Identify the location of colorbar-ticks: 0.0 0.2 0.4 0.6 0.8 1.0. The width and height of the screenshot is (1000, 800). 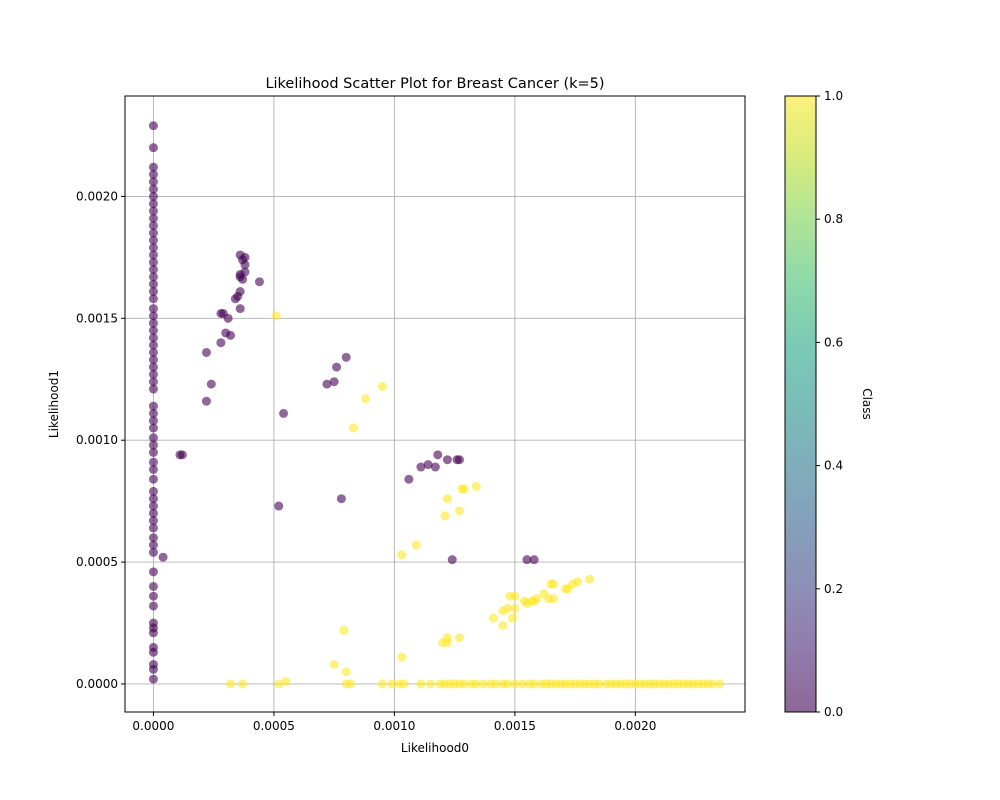
(829, 404).